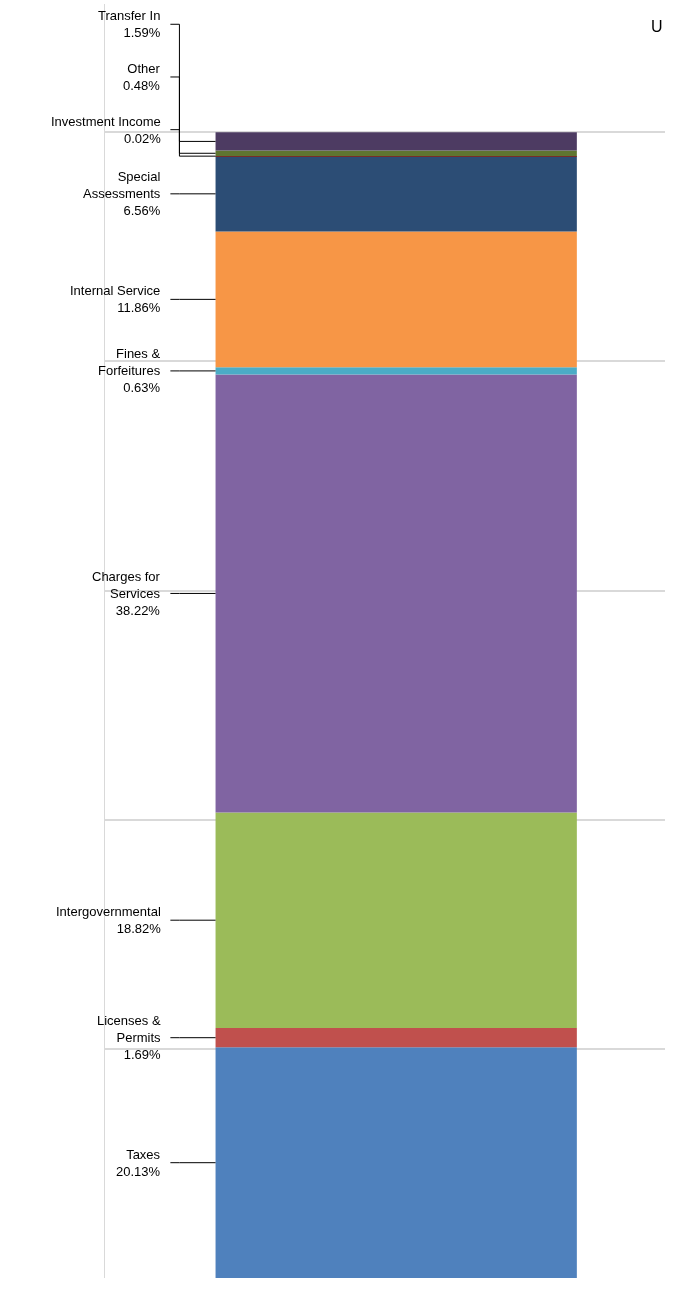 The width and height of the screenshot is (687, 1304). Describe the element at coordinates (106, 121) in the screenshot. I see `text: Investment Income` at that location.